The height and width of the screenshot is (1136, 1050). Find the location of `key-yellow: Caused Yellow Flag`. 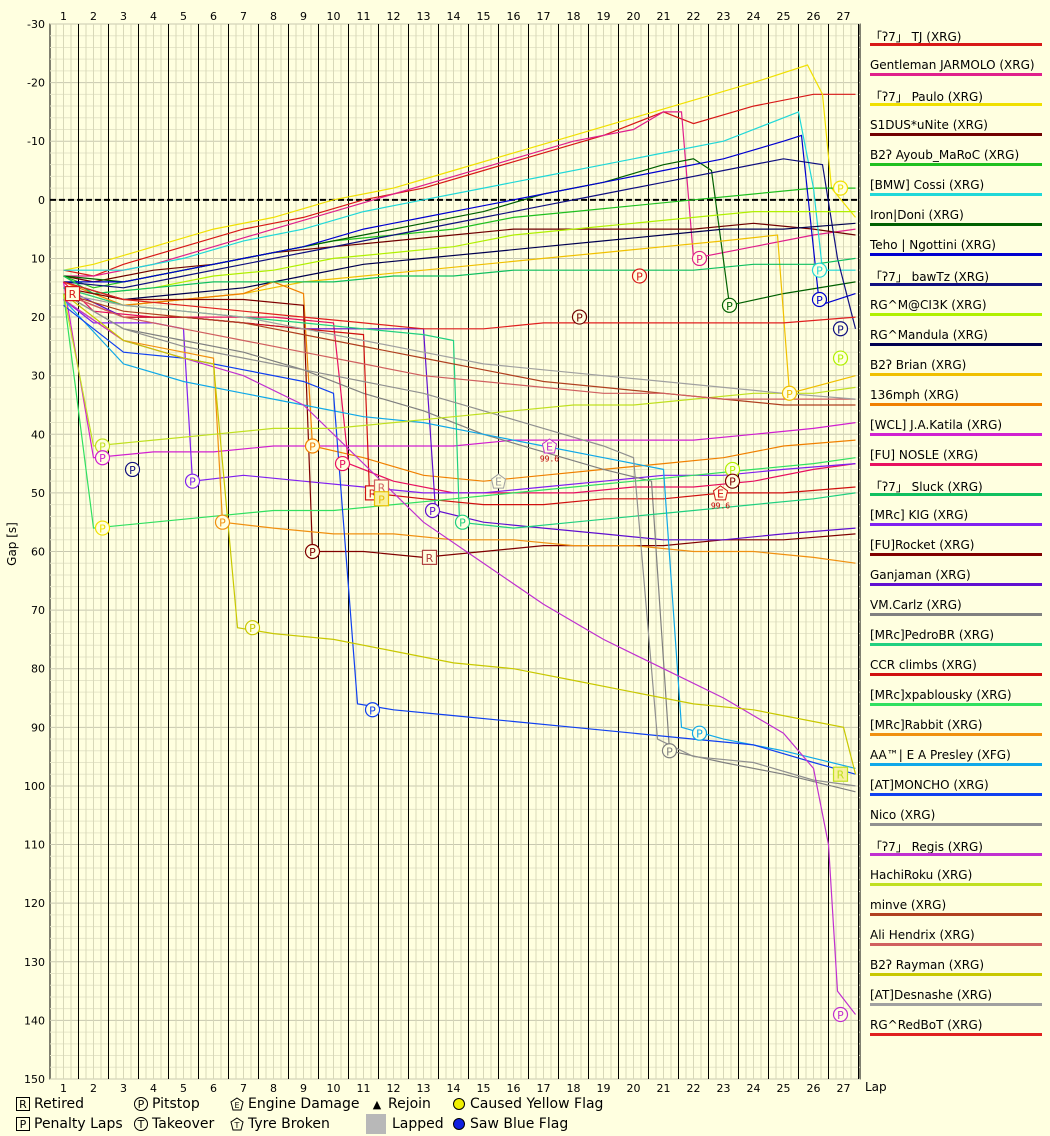

key-yellow: Caused Yellow Flag is located at coordinates (527, 1104).